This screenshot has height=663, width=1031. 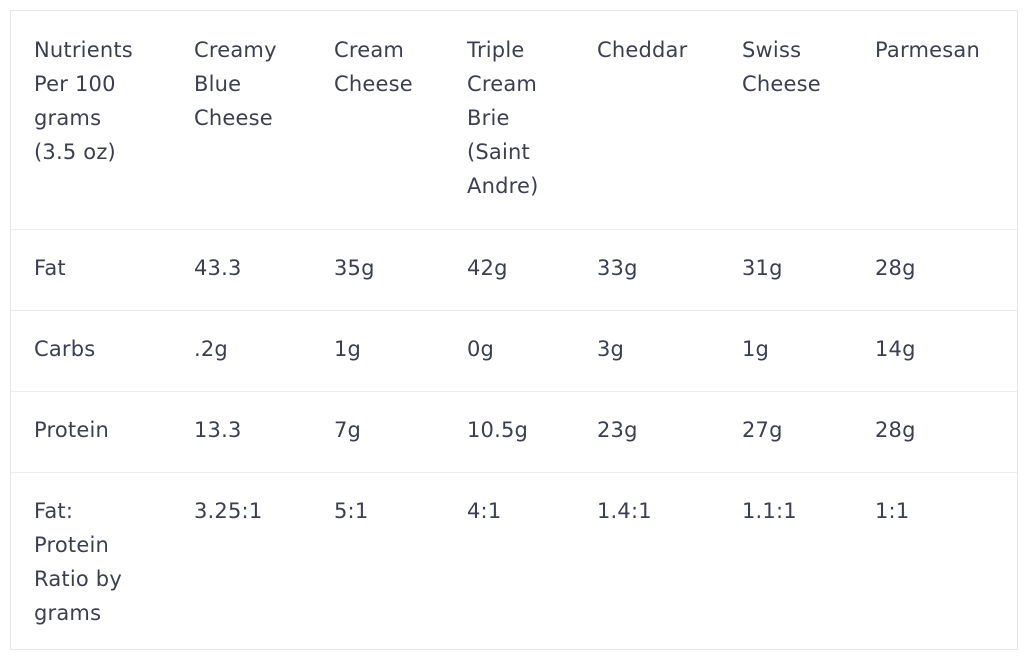 What do you see at coordinates (781, 67) in the screenshot?
I see `header-swiss-cheese: Swiss Cheese` at bounding box center [781, 67].